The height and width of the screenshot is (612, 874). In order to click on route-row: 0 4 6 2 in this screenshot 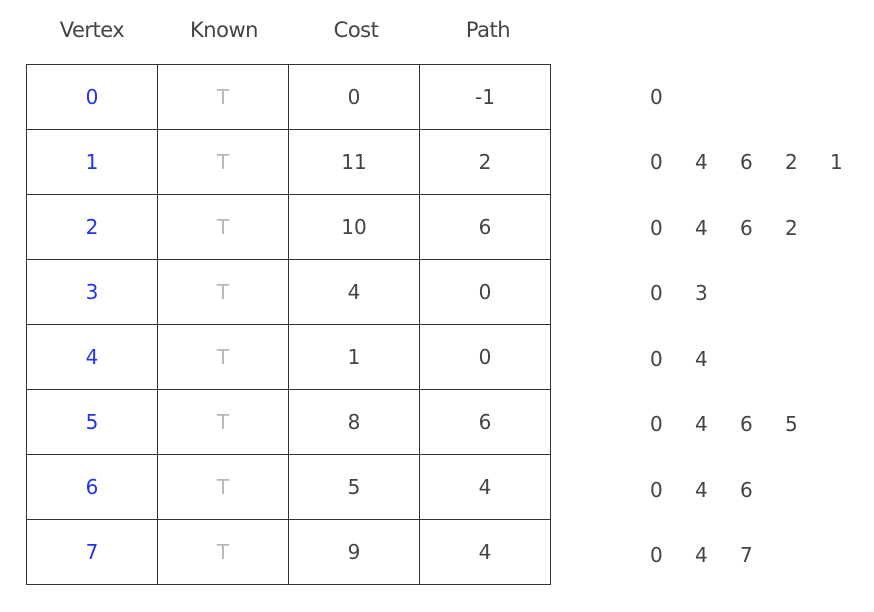, I will do `click(760, 228)`.